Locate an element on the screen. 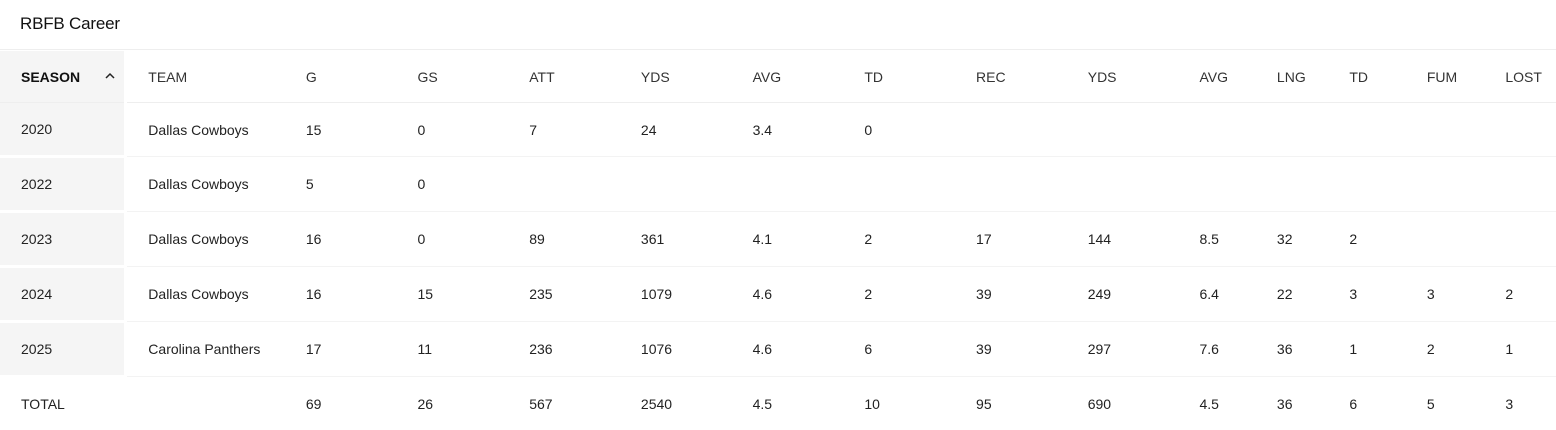  cell-g: 17 is located at coordinates (341, 349).